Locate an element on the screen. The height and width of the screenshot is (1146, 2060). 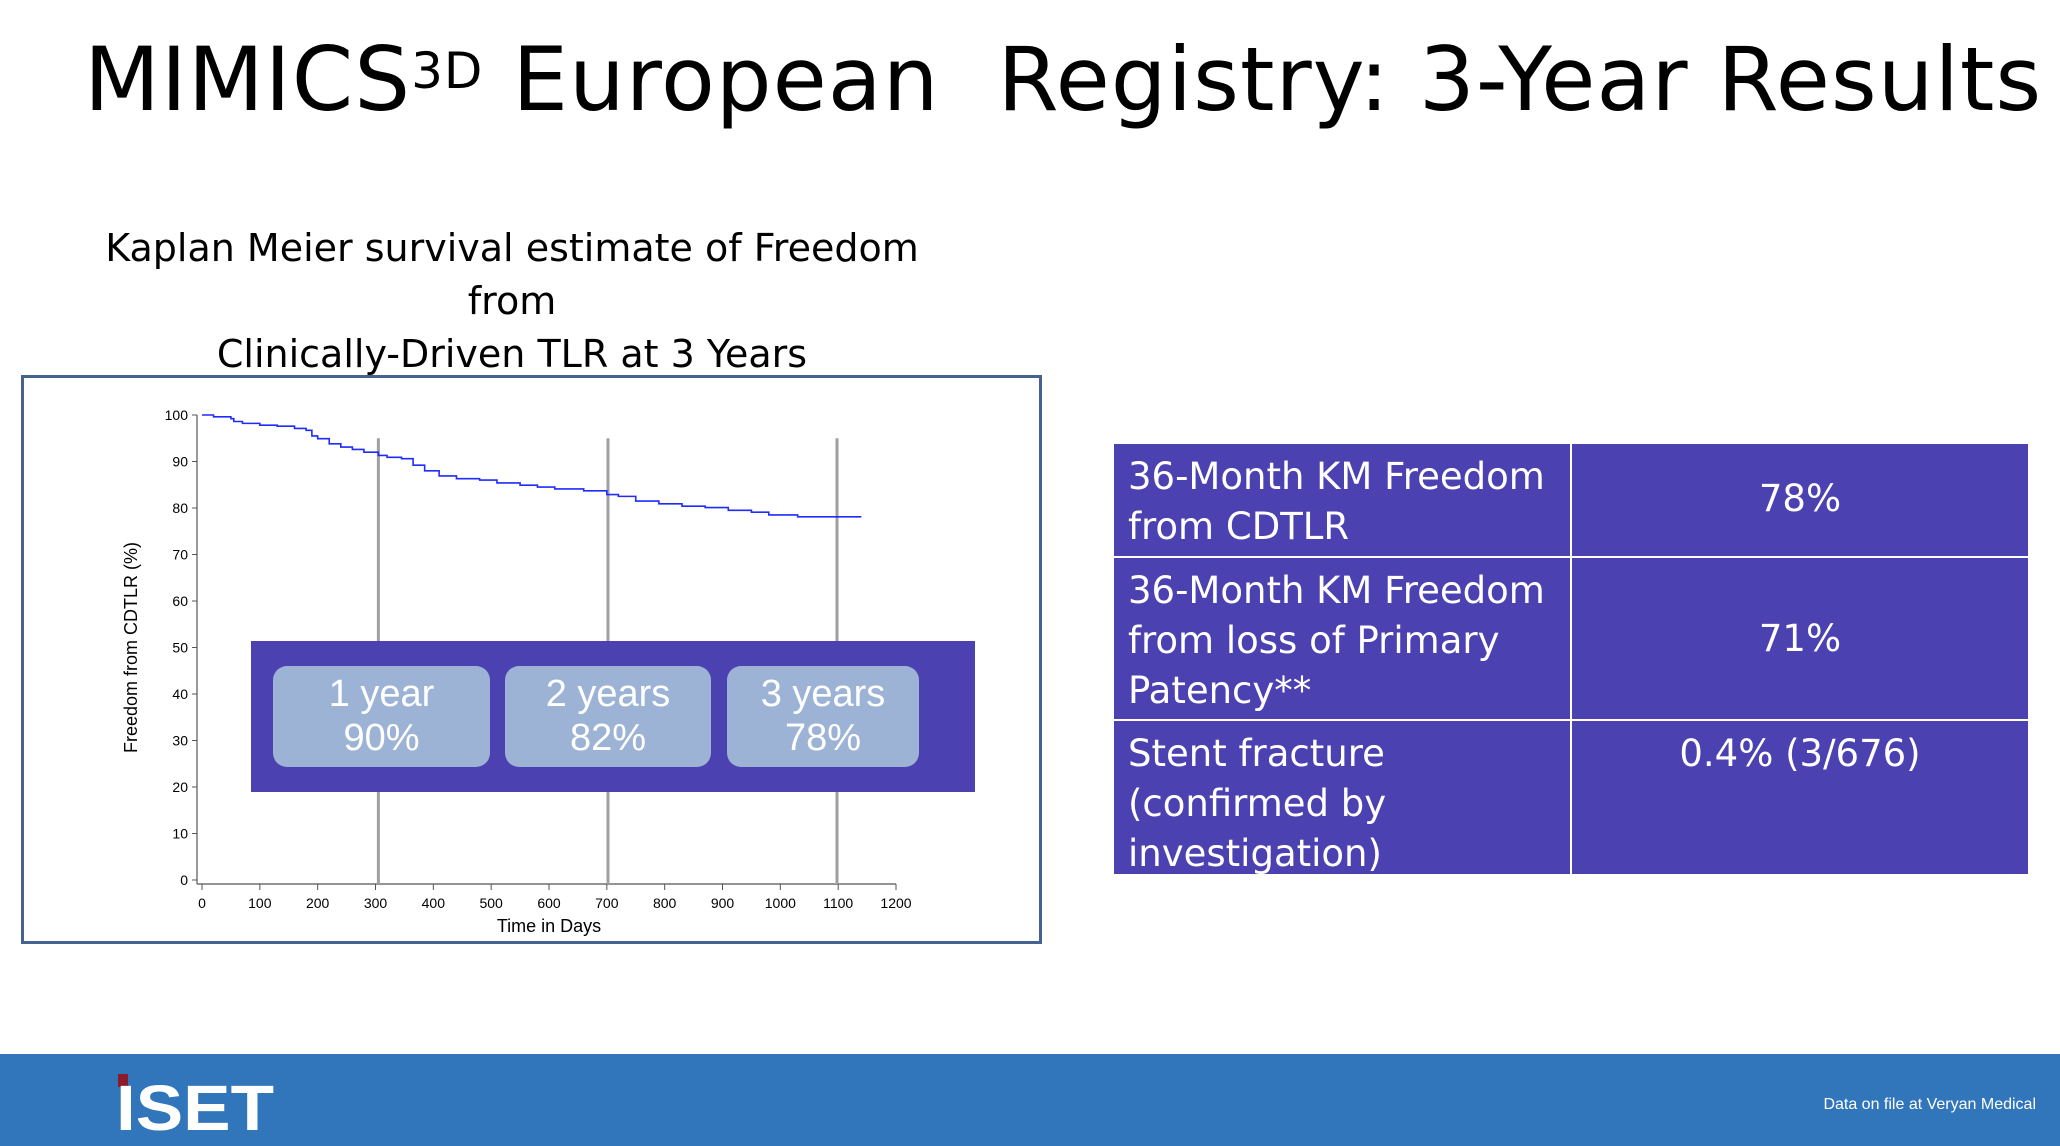
x-tick-label: 400 is located at coordinates (434, 903).